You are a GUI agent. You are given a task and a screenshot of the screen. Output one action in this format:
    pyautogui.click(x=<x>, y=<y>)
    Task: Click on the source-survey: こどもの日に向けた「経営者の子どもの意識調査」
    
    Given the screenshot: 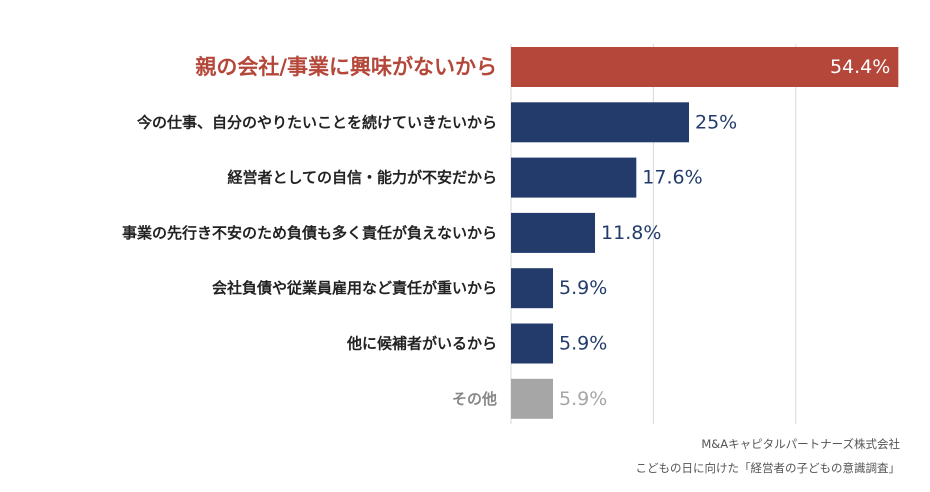 What is the action you would take?
    pyautogui.click(x=768, y=468)
    